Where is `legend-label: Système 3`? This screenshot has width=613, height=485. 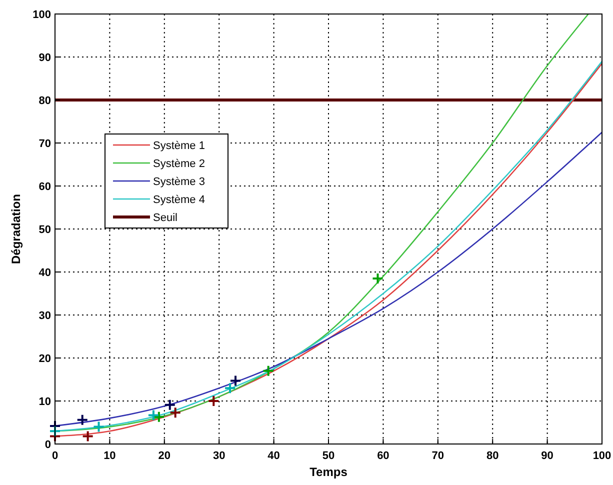
legend-label: Système 3 is located at coordinates (179, 182).